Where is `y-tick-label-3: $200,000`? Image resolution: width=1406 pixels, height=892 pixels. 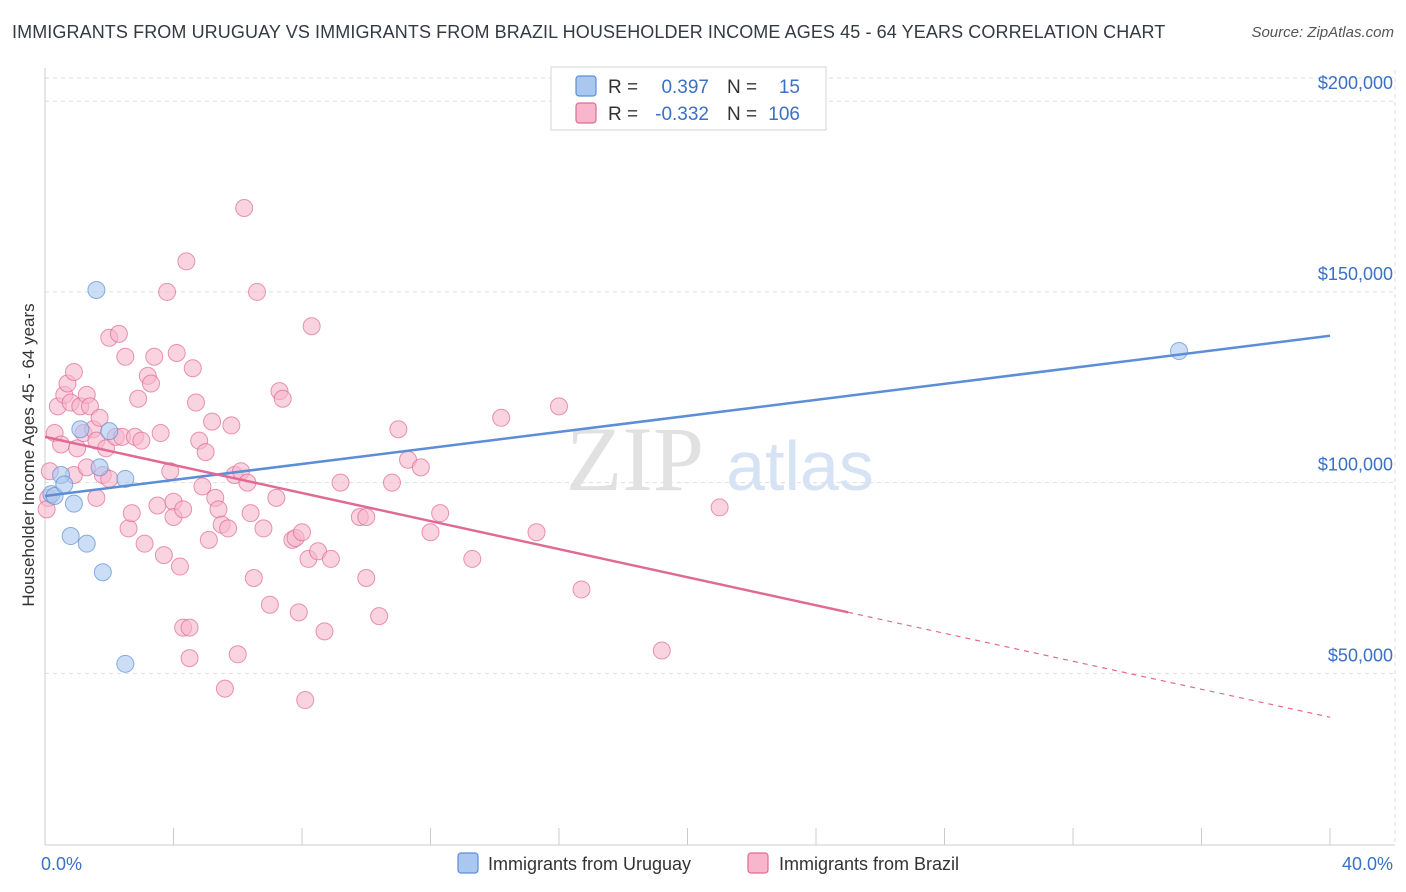
y-tick-label-3: $200,000 is located at coordinates (1355, 83).